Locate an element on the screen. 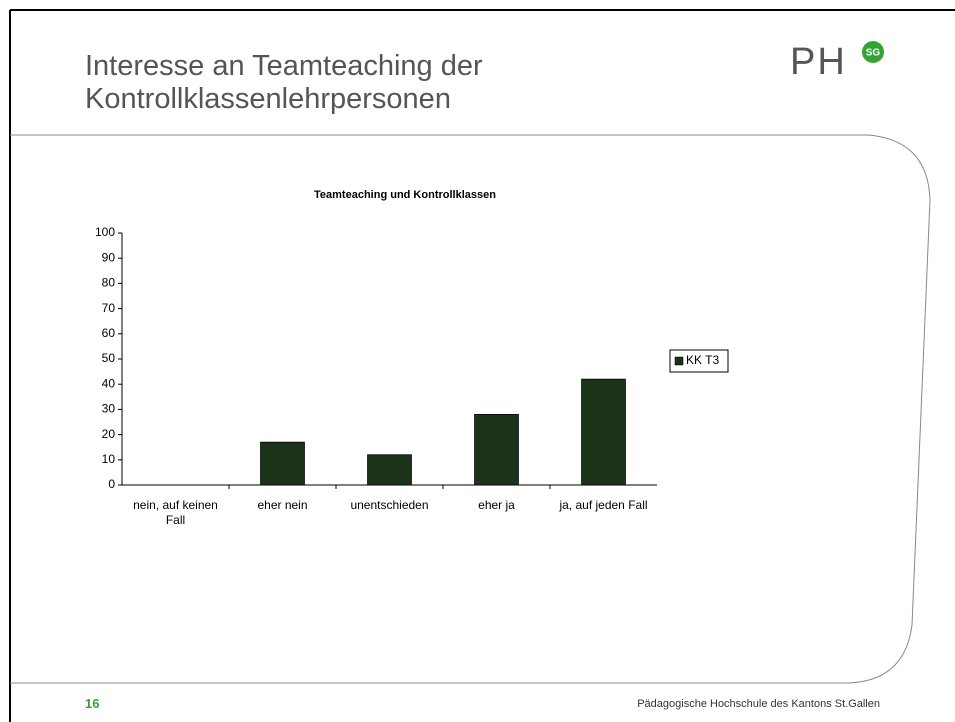 This screenshot has width=955, height=722. chart-title: Teamteaching und Kontrollklassen is located at coordinates (405, 195).